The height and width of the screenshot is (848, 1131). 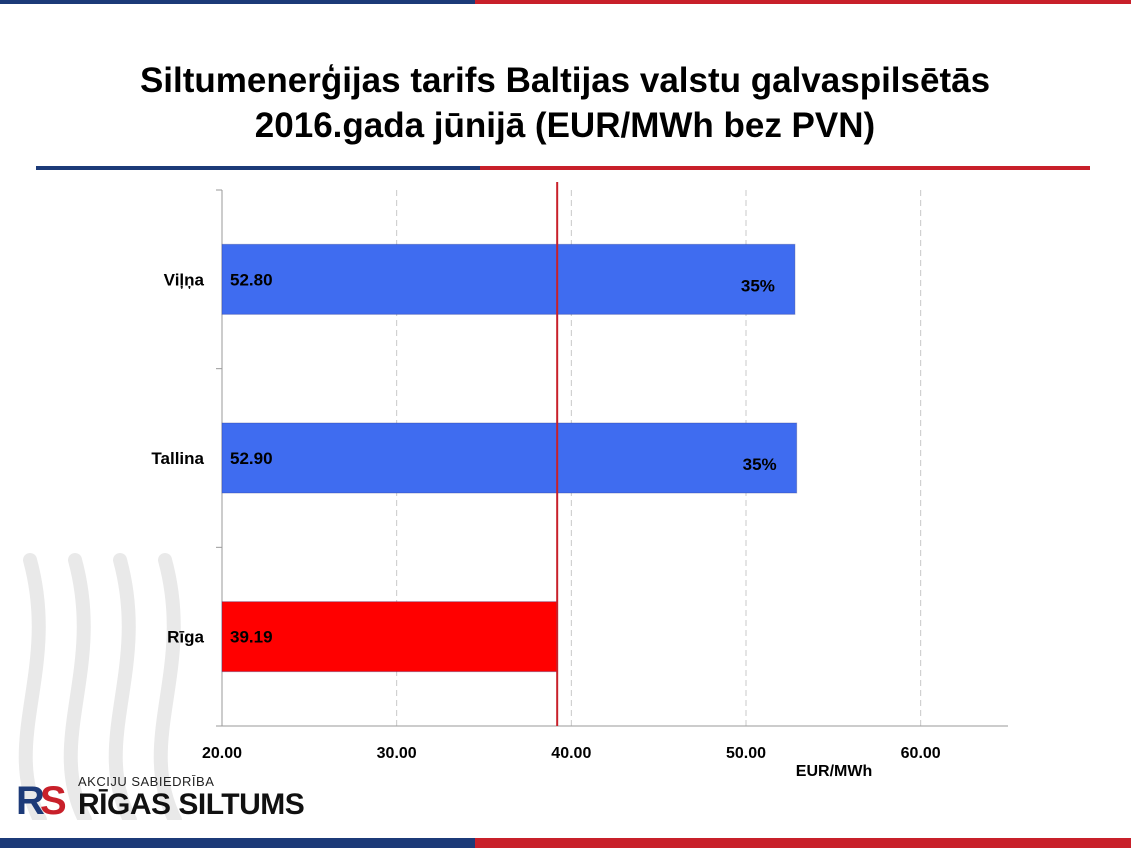 What do you see at coordinates (177, 458) in the screenshot?
I see `category-label: Tallina` at bounding box center [177, 458].